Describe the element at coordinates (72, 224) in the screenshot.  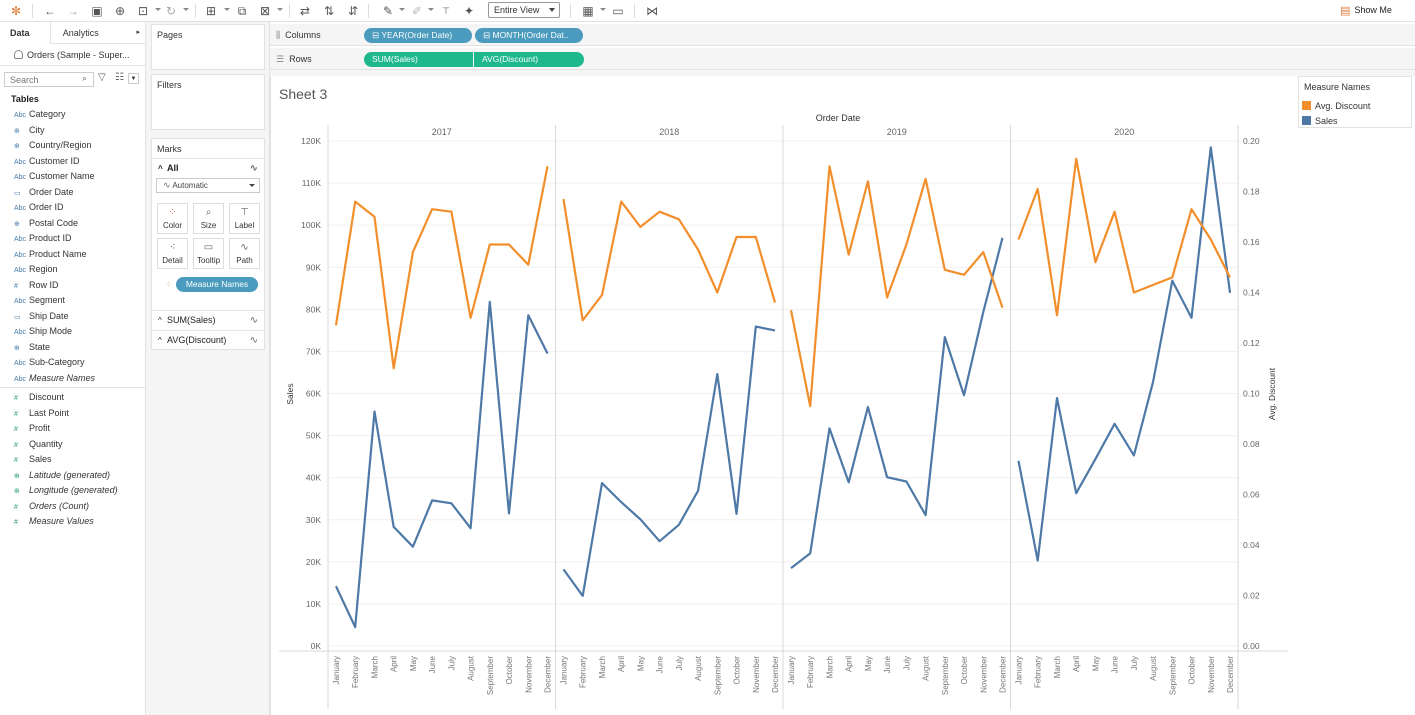
I see `field-item: ⊕ Postal Code` at that location.